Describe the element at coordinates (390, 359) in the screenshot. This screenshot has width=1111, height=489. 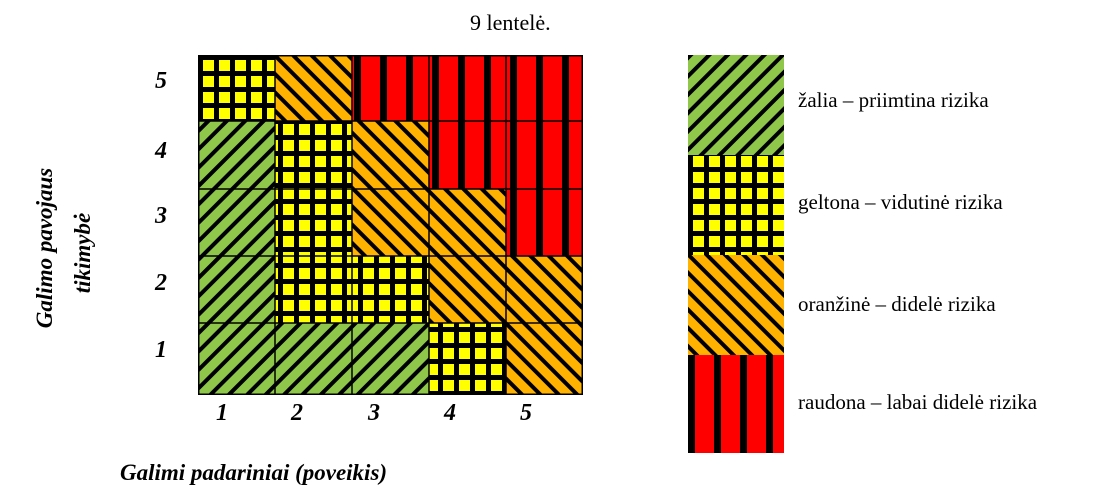
I see `cell-r1-c3` at that location.